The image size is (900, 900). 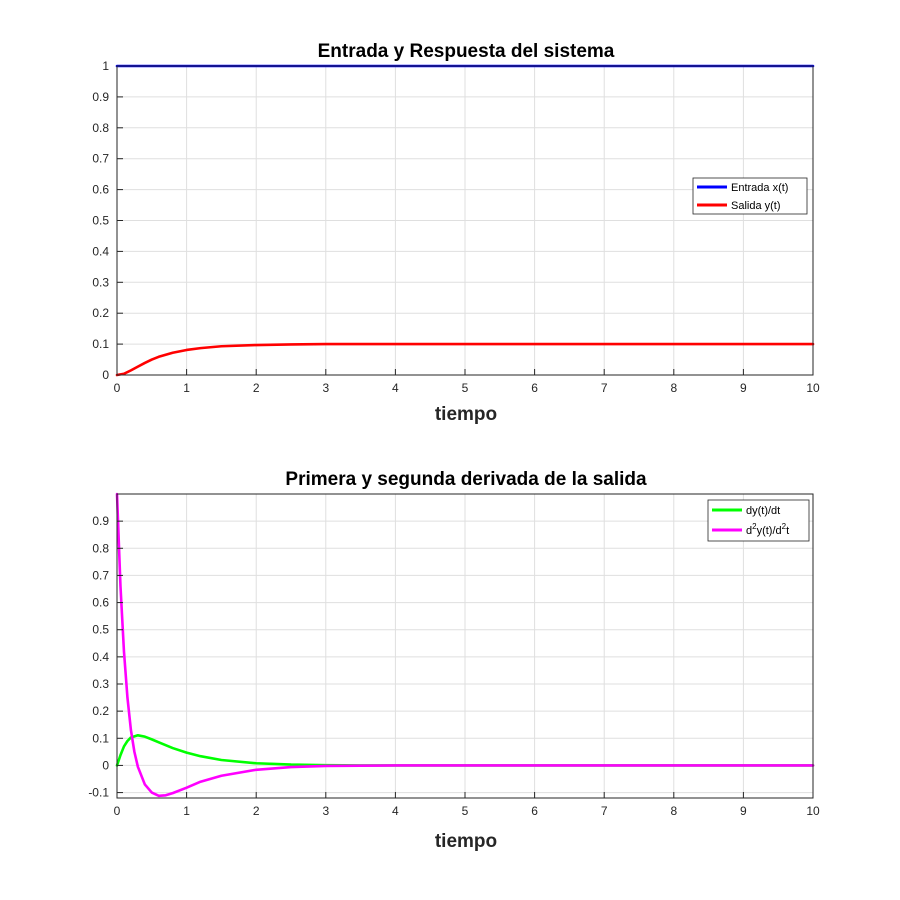 I want to click on legend: Entrada x(t) Salida y(t), so click(x=750, y=196).